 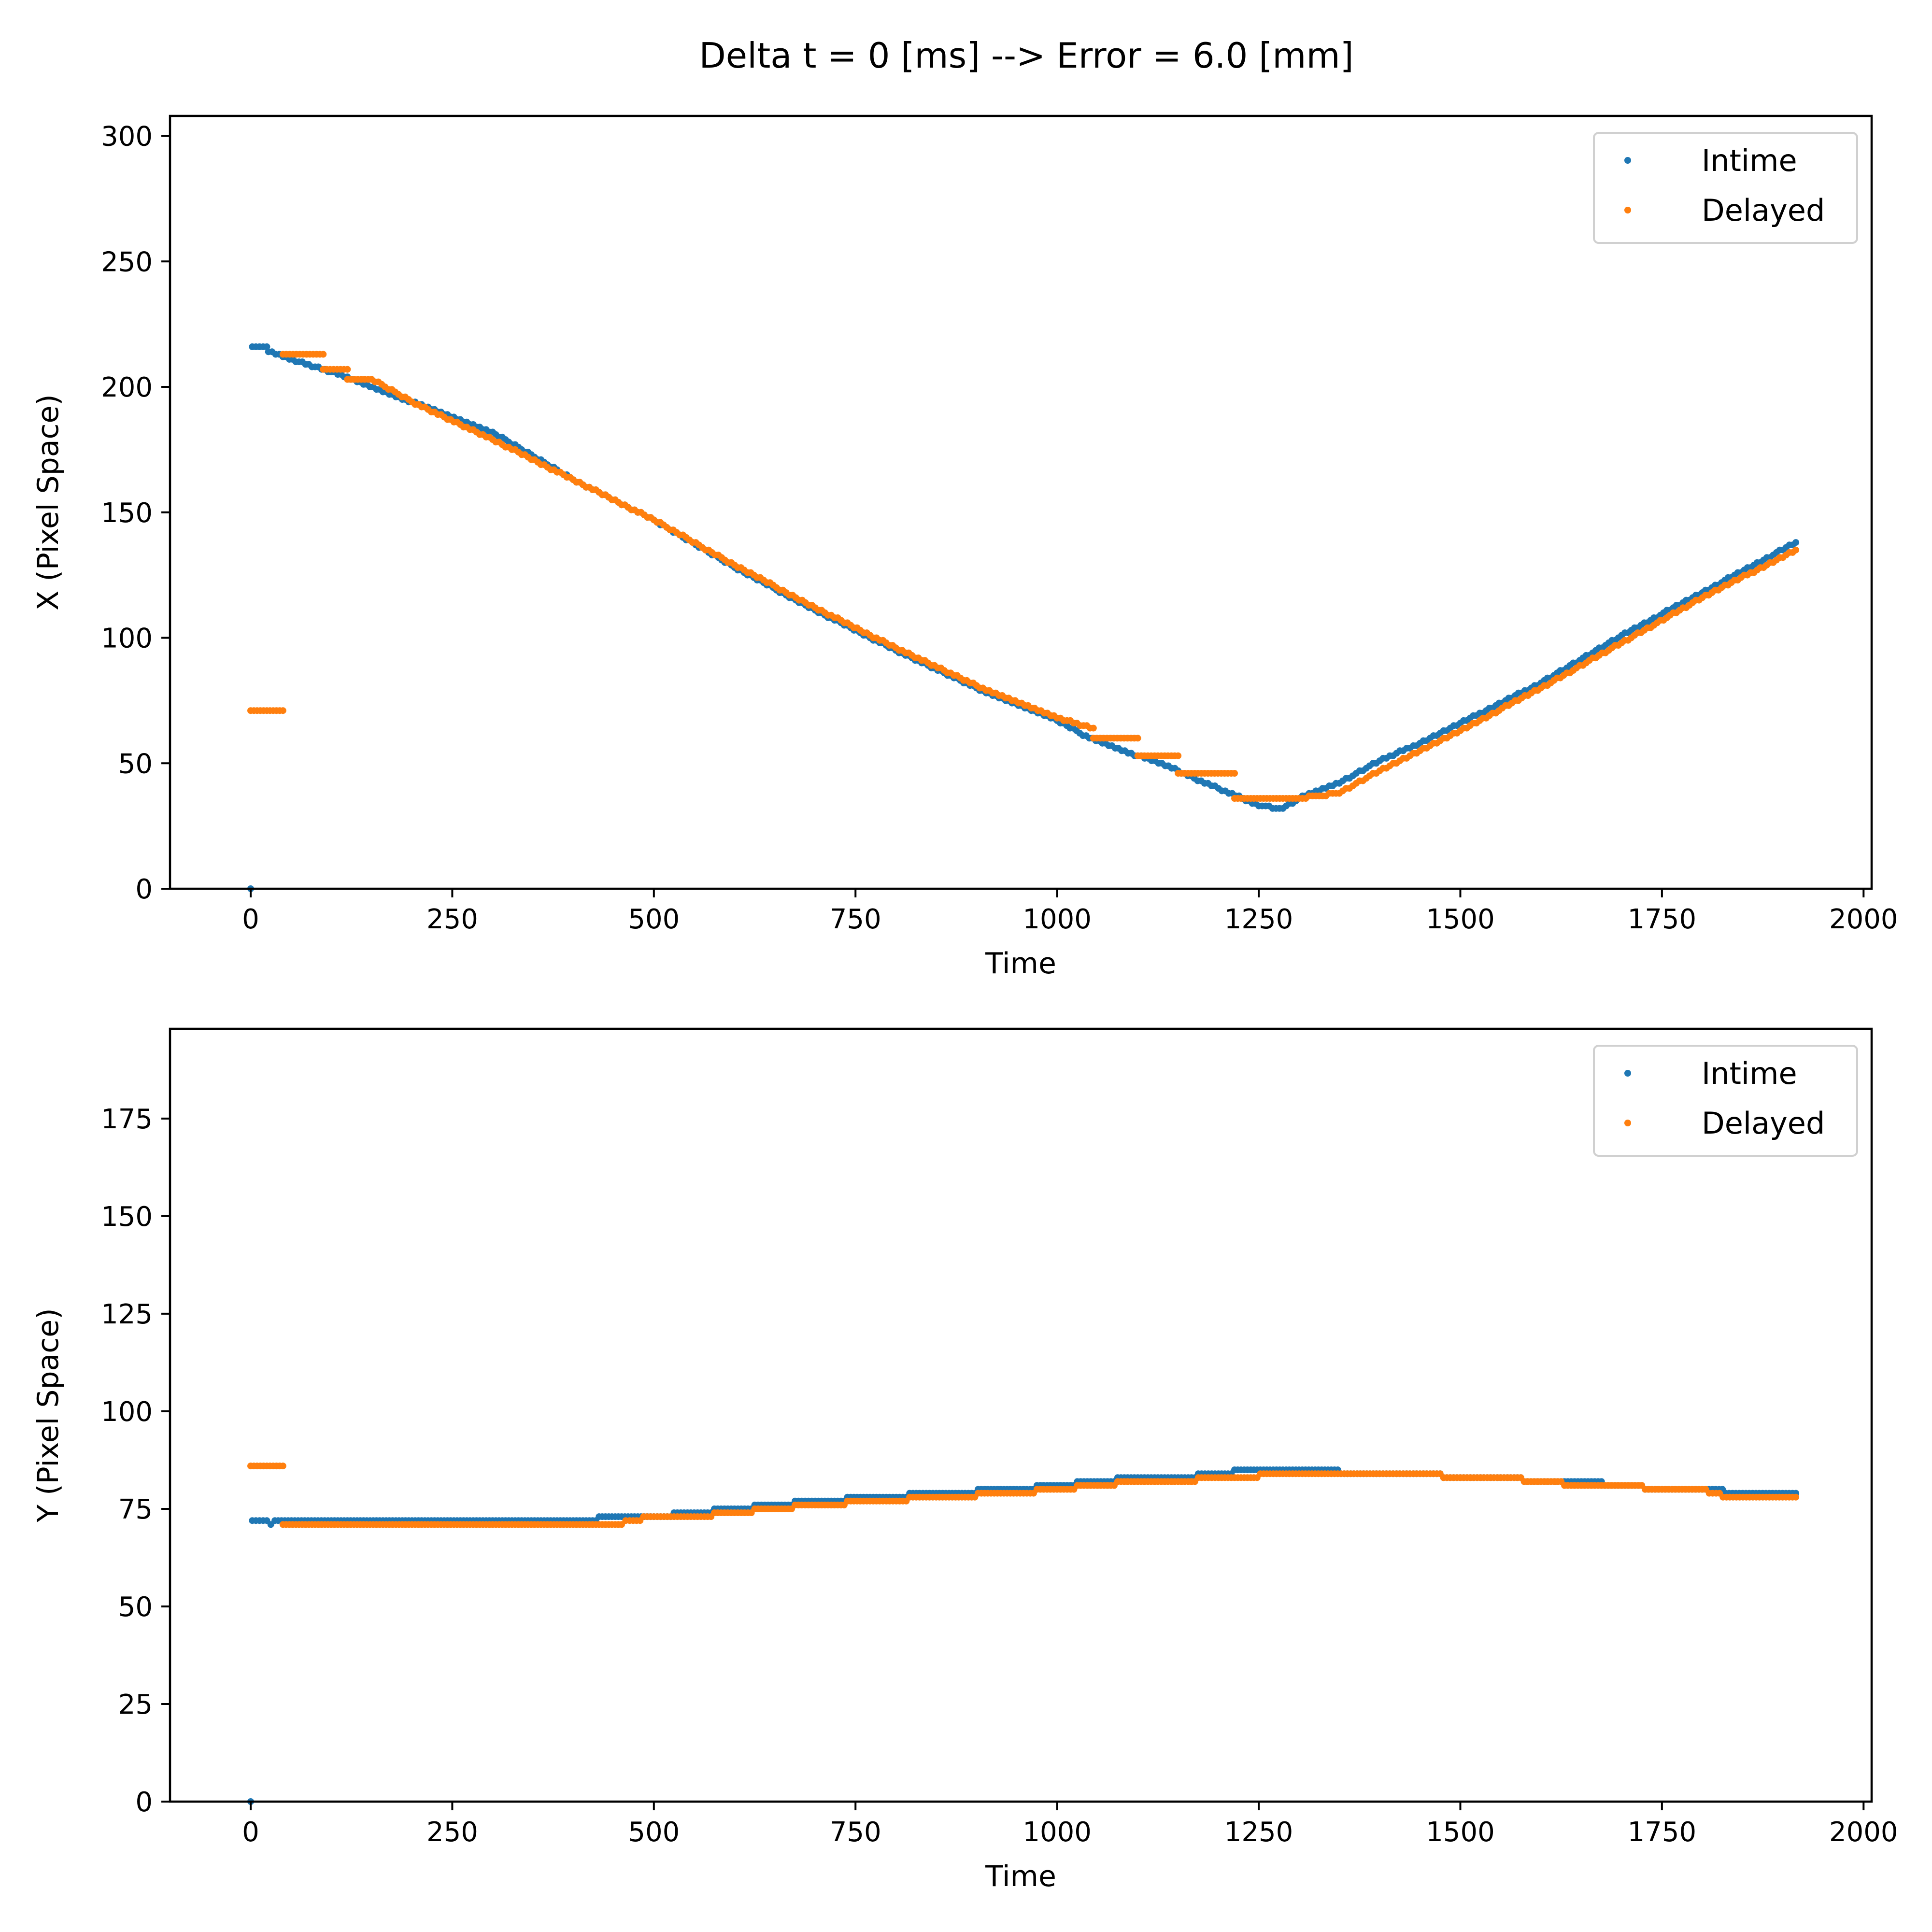 What do you see at coordinates (127, 387) in the screenshot?
I see `y-tick-label: 200` at bounding box center [127, 387].